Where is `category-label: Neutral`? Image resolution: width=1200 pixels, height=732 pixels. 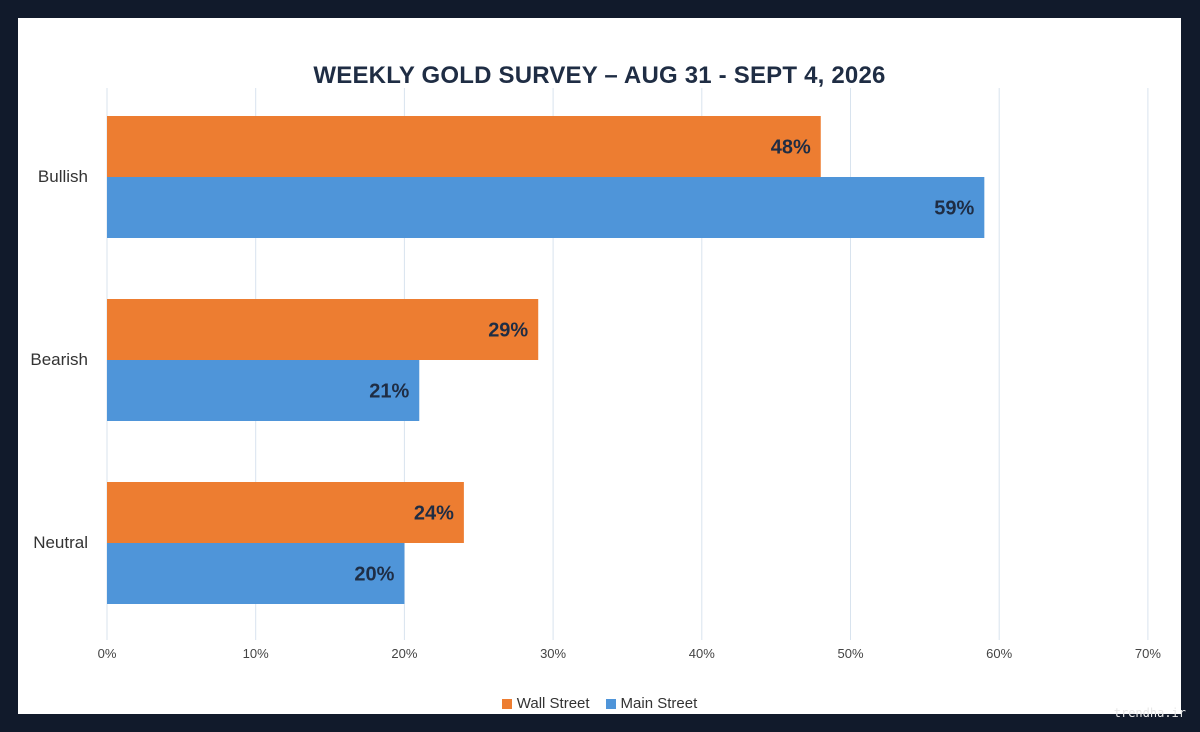 category-label: Neutral is located at coordinates (60, 542).